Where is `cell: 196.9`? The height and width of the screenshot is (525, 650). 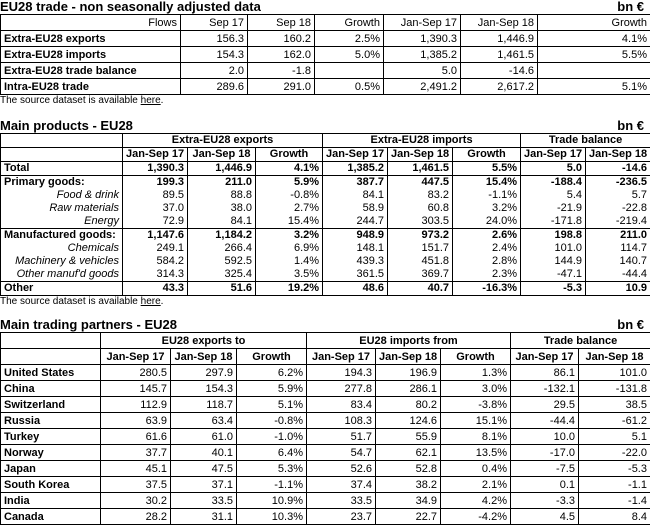
cell: 196.9 is located at coordinates (408, 373).